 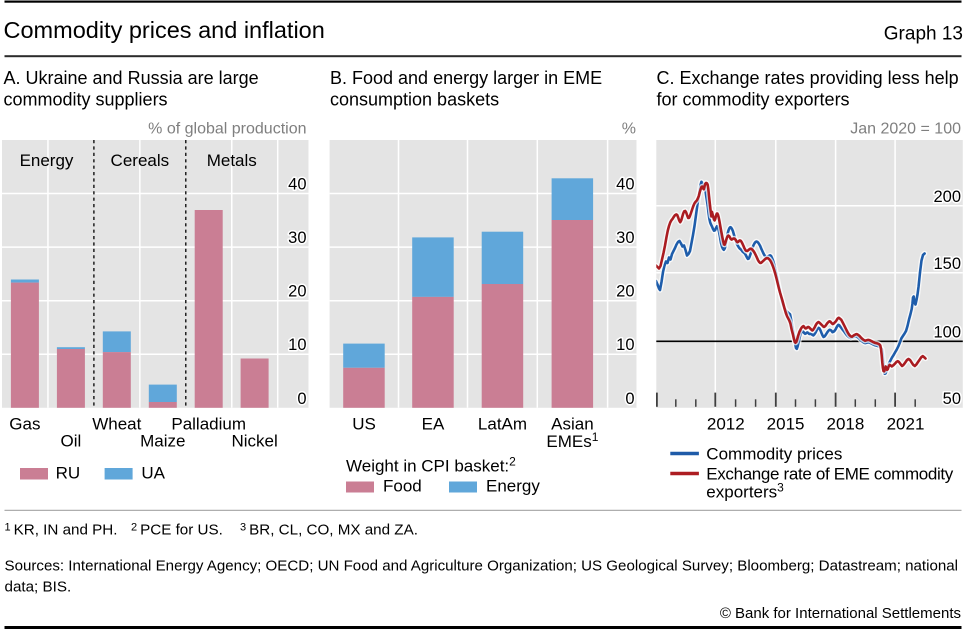 What do you see at coordinates (830, 474) in the screenshot?
I see `svg-text: Exchange rate of EME commodity` at bounding box center [830, 474].